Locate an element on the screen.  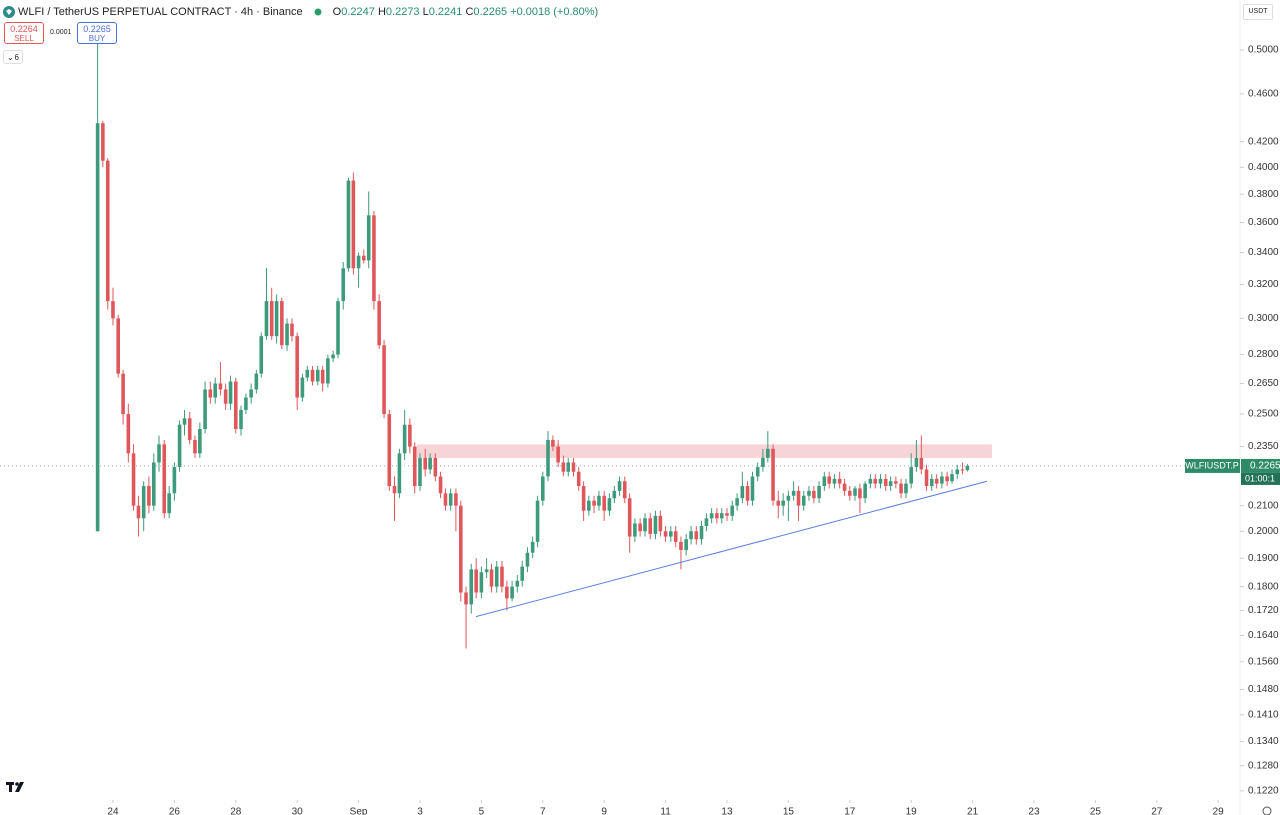
y-tick-label: 0.1560 is located at coordinates (1263, 661).